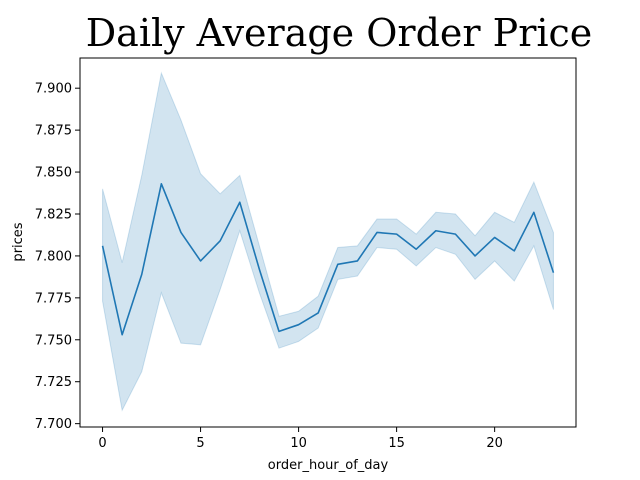  What do you see at coordinates (53, 424) in the screenshot?
I see `y-tick-label: 7.700` at bounding box center [53, 424].